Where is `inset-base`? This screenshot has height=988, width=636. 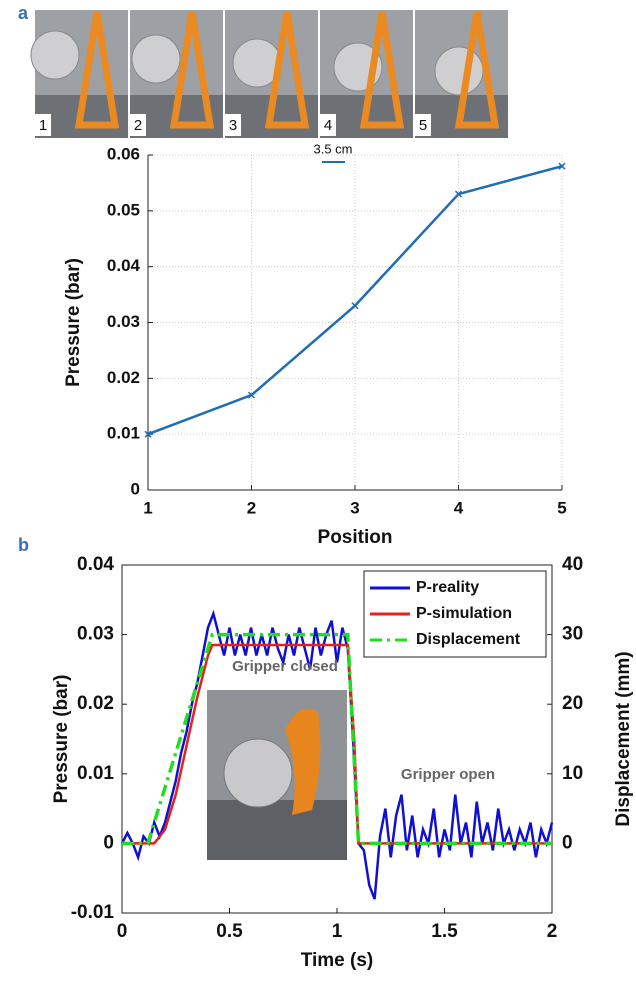
inset-base is located at coordinates (277, 830).